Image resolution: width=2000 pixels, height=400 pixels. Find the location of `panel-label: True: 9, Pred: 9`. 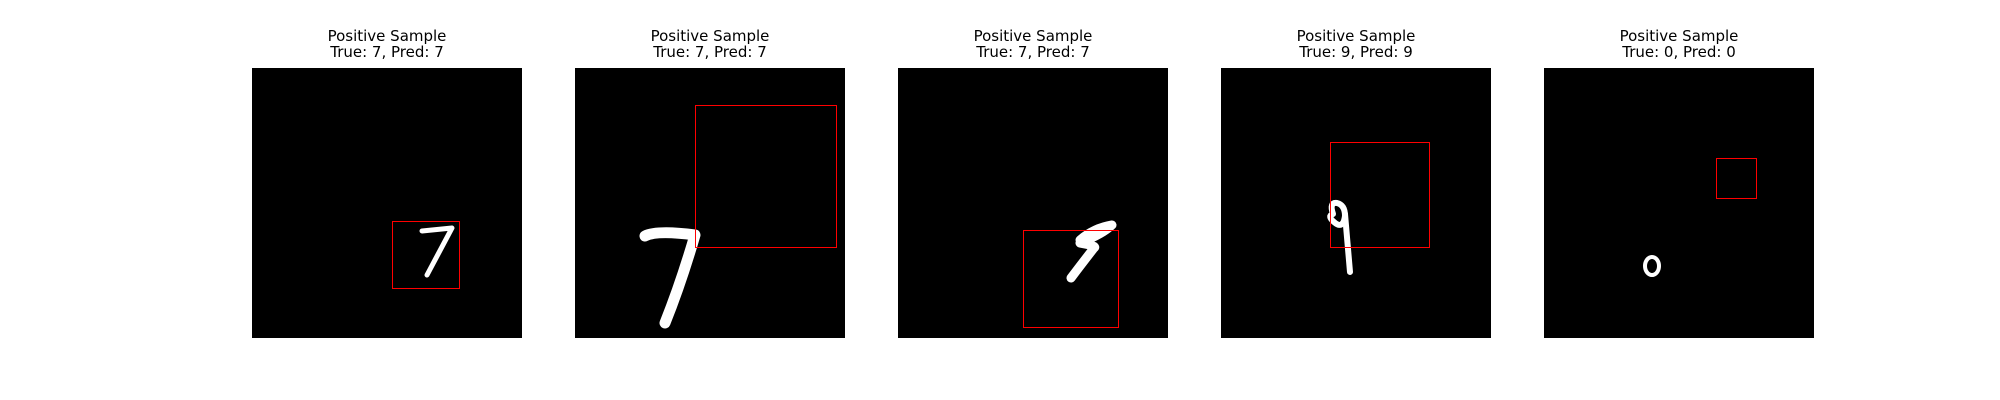

panel-label: True: 9, Pred: 9 is located at coordinates (1356, 52).